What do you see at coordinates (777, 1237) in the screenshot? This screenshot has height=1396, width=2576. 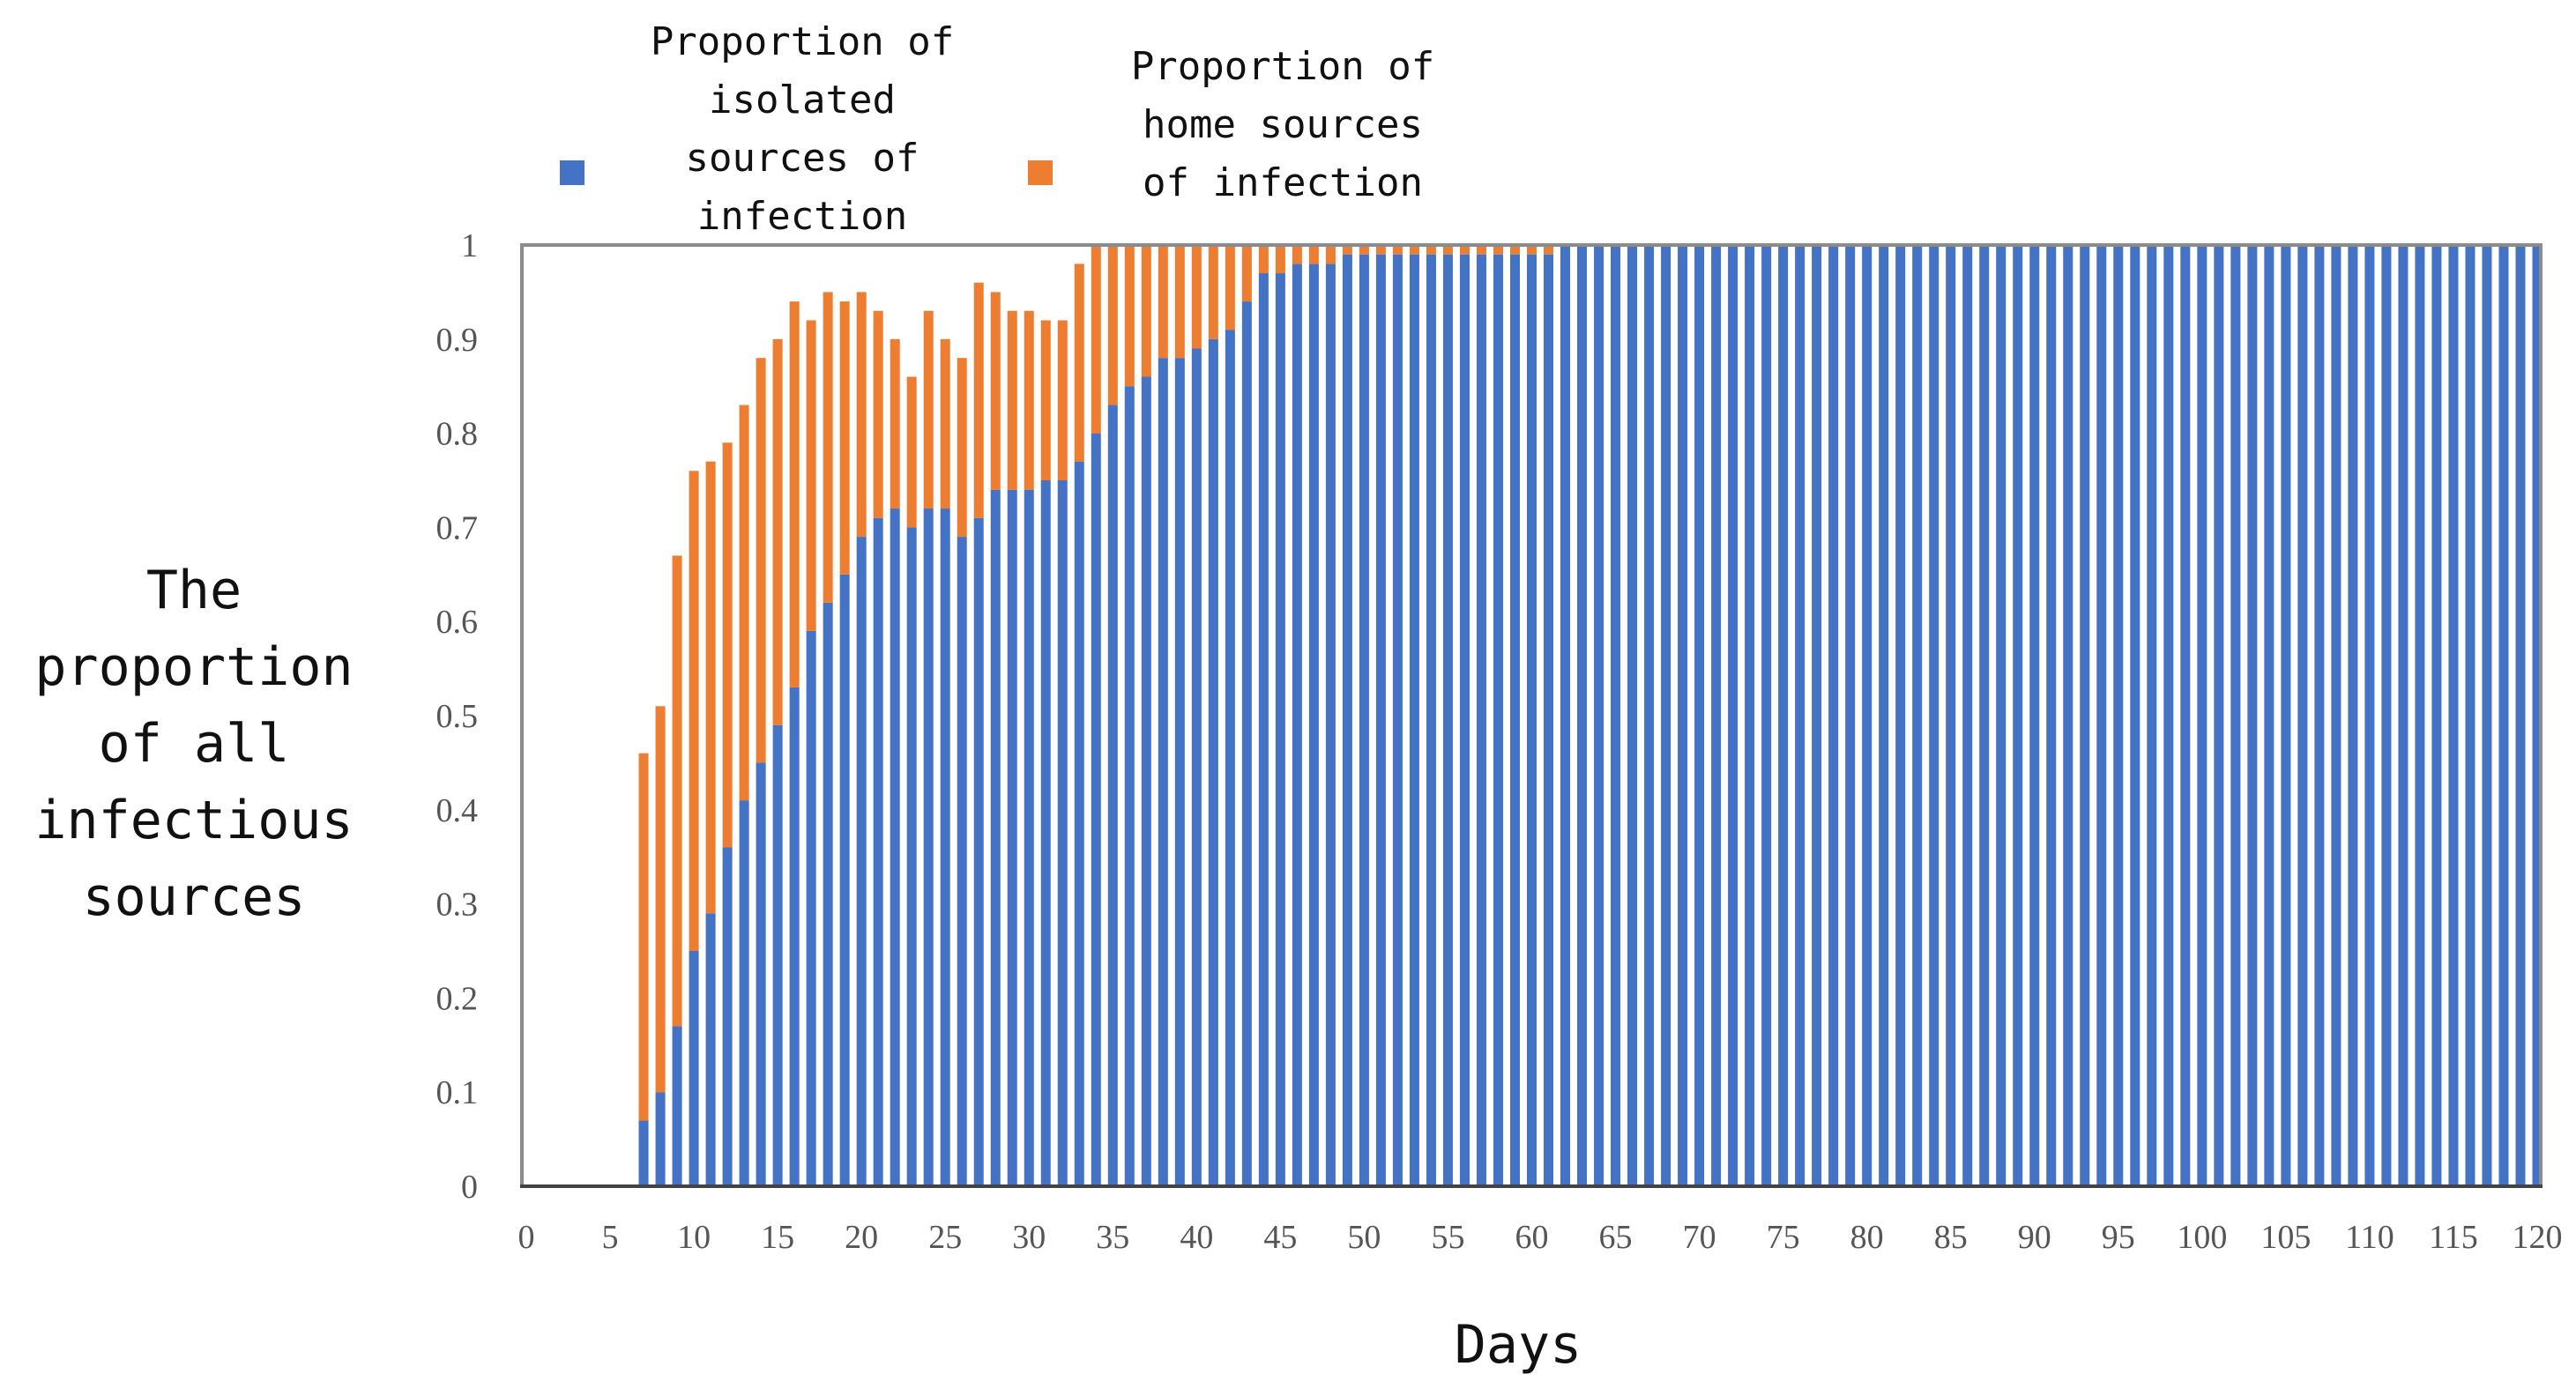 I see `x-tick-label: 15` at bounding box center [777, 1237].